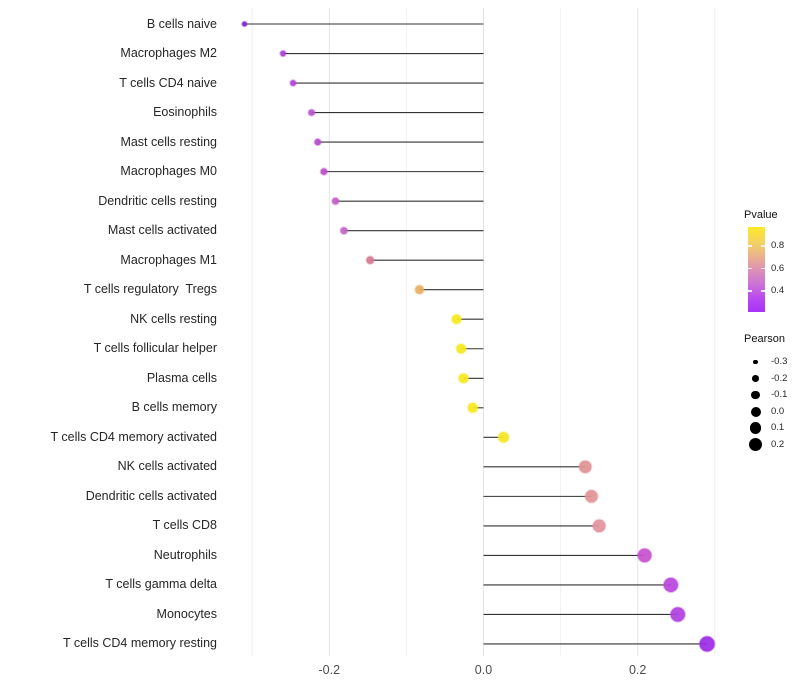  What do you see at coordinates (181, 377) in the screenshot?
I see `y-axis-label: Plasma cells` at bounding box center [181, 377].